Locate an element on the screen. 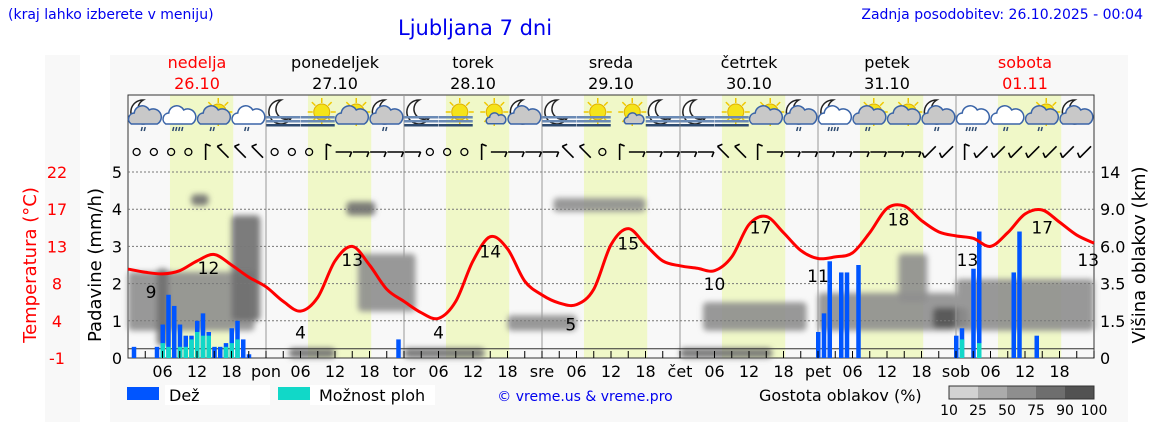  temperature-label: 10 is located at coordinates (715, 285).